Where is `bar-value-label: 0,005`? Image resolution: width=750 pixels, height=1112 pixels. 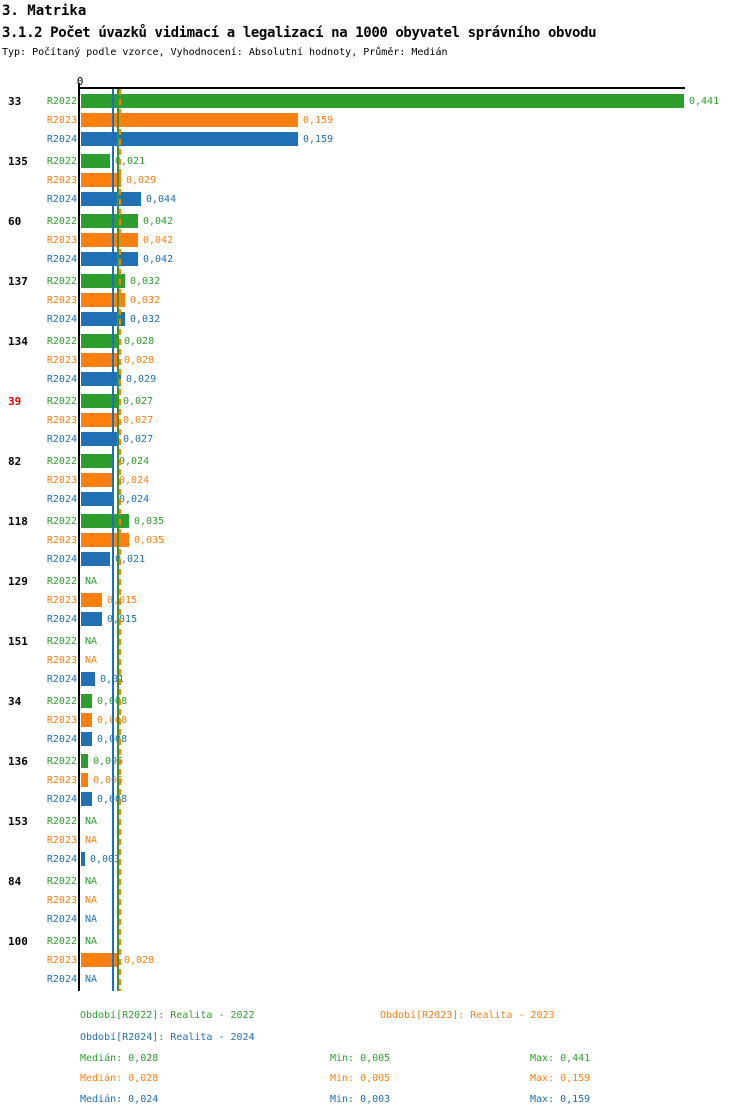 bar-value-label: 0,005 is located at coordinates (108, 780).